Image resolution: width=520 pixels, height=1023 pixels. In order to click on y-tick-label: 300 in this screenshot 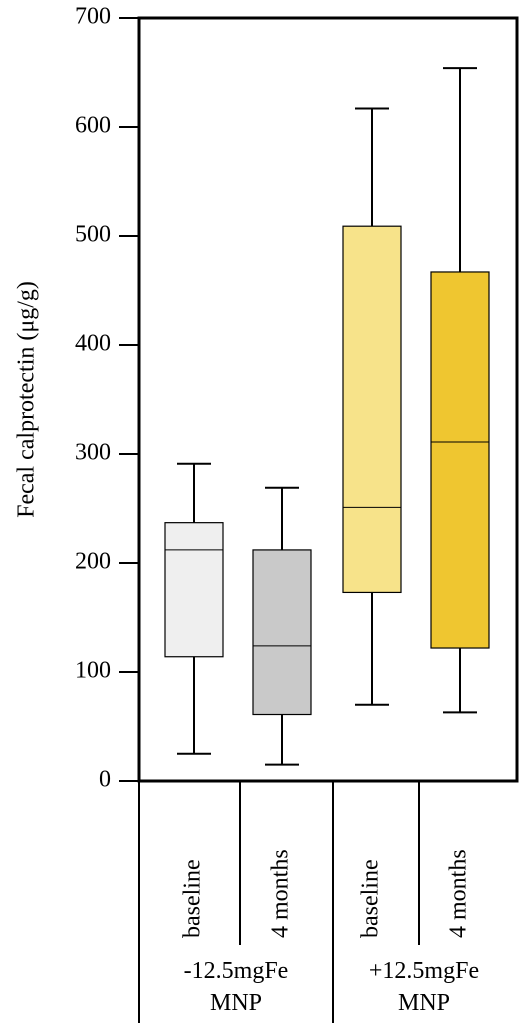, I will do `click(93, 453)`.